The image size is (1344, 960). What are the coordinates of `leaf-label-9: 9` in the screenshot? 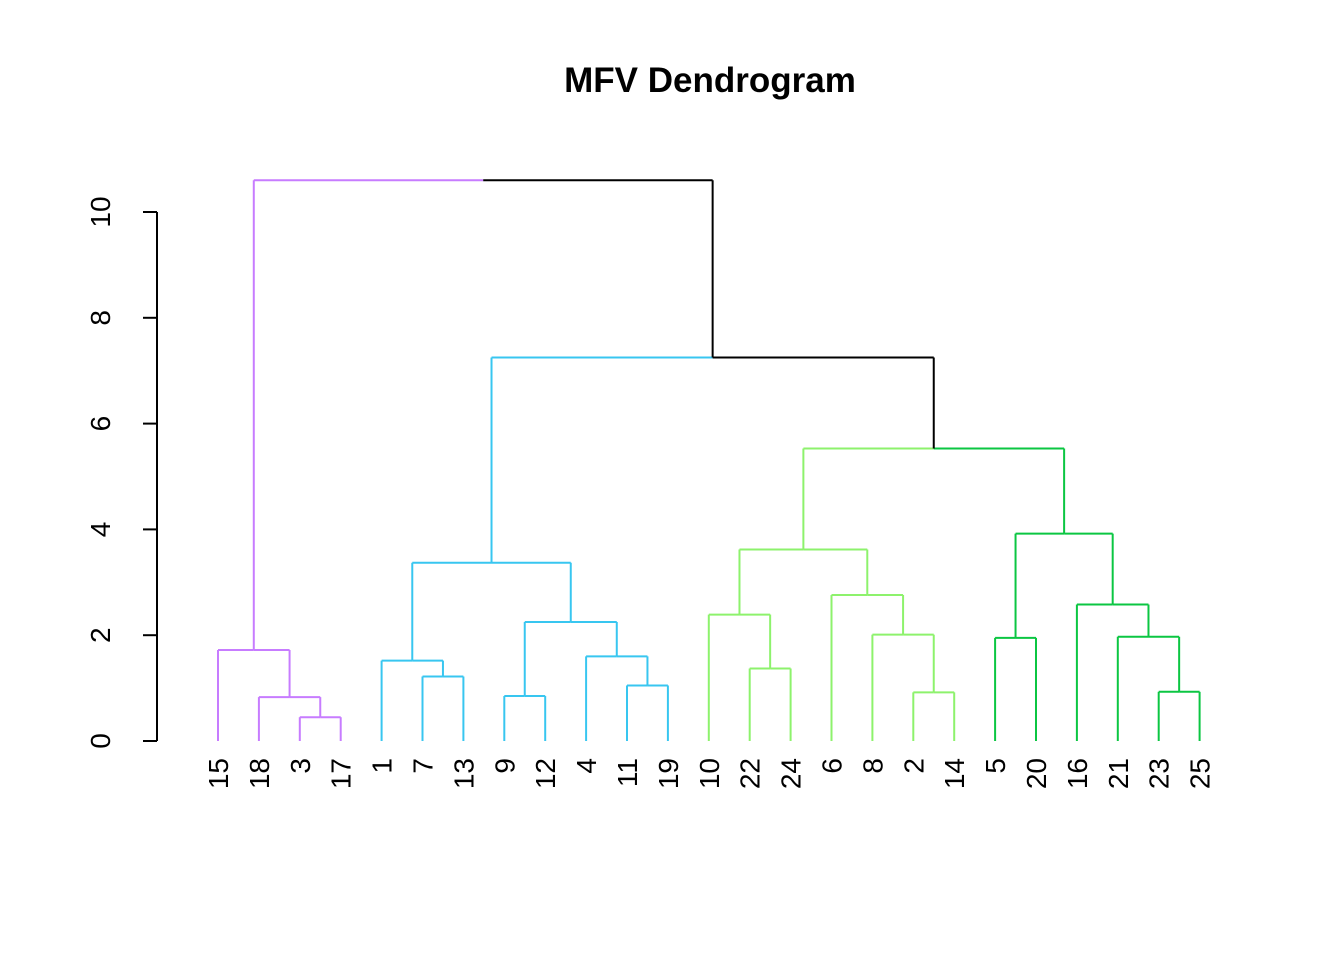 It's located at (504, 766).